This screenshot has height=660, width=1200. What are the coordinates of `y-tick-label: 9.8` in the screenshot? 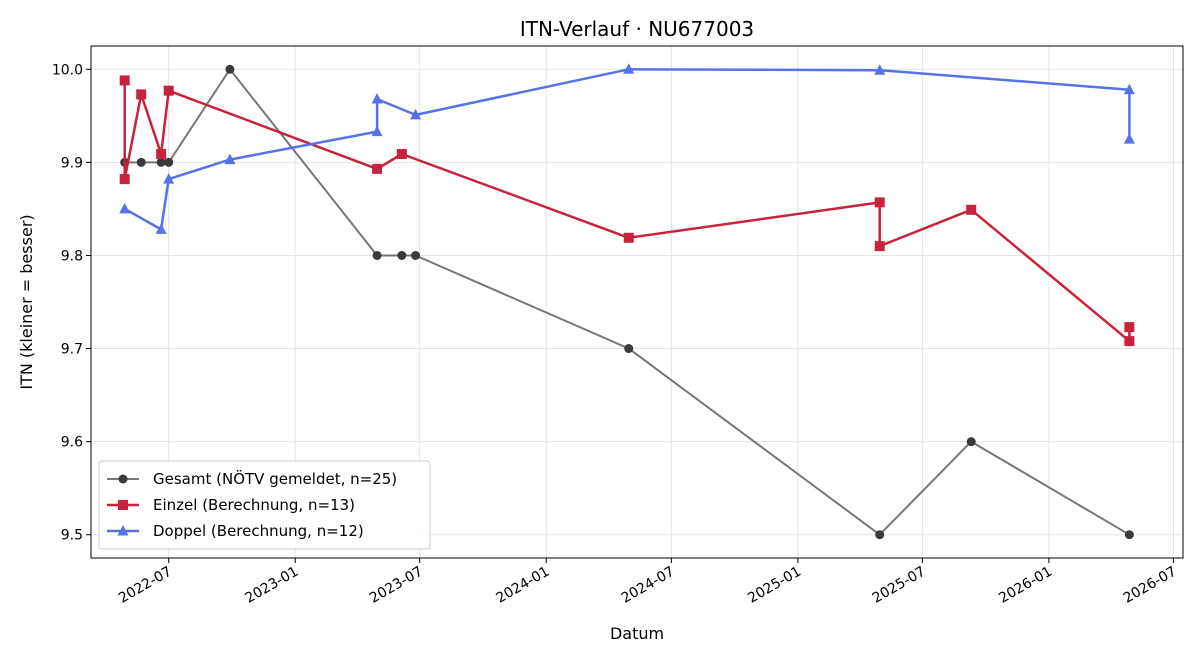 It's located at (72, 256).